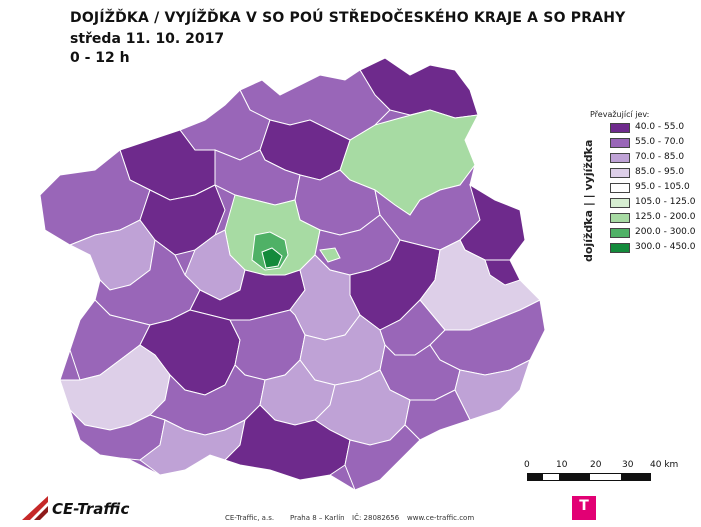  Describe the element at coordinates (441, 518) in the screenshot. I see `footer-web: www.ce-traffic.com` at that location.